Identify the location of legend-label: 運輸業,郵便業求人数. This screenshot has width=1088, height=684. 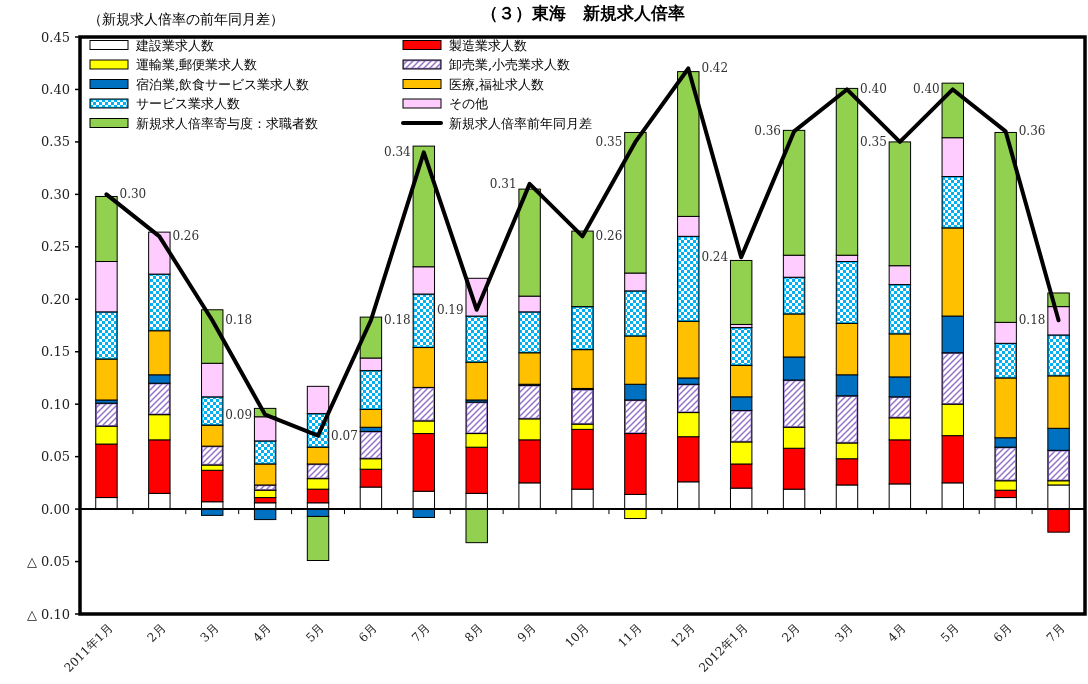
(197, 64).